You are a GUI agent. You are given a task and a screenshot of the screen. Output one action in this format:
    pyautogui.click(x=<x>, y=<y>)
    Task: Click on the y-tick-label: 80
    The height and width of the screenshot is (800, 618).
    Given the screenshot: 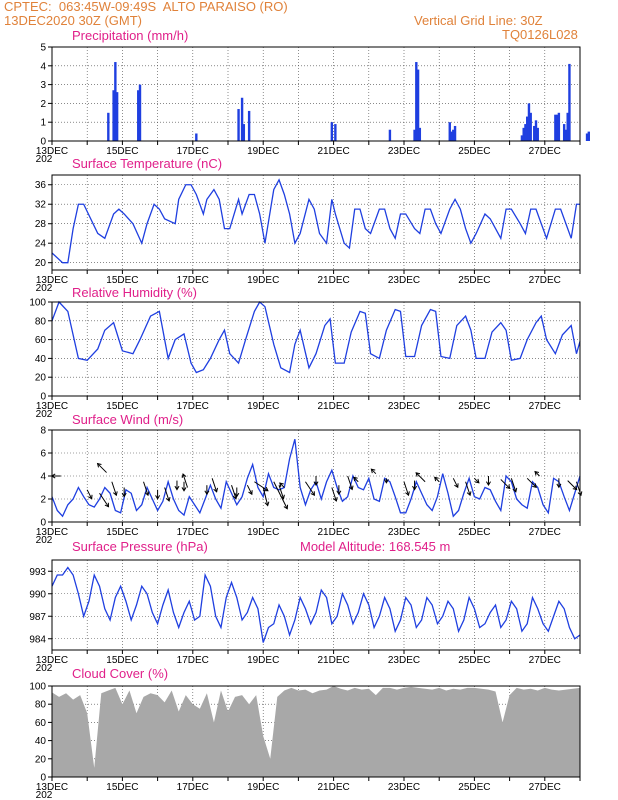 What is the action you would take?
    pyautogui.click(x=41, y=705)
    